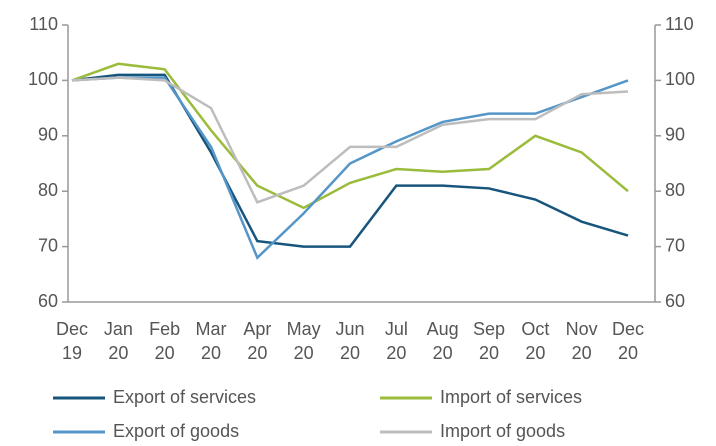  I want to click on y2-tick-label: 60, so click(675, 301).